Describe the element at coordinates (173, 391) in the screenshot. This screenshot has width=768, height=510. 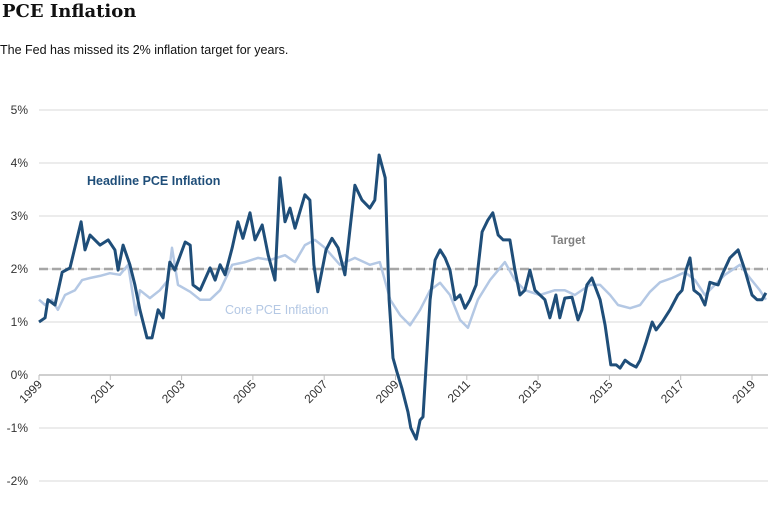
I see `x-tick-label: 2003` at that location.